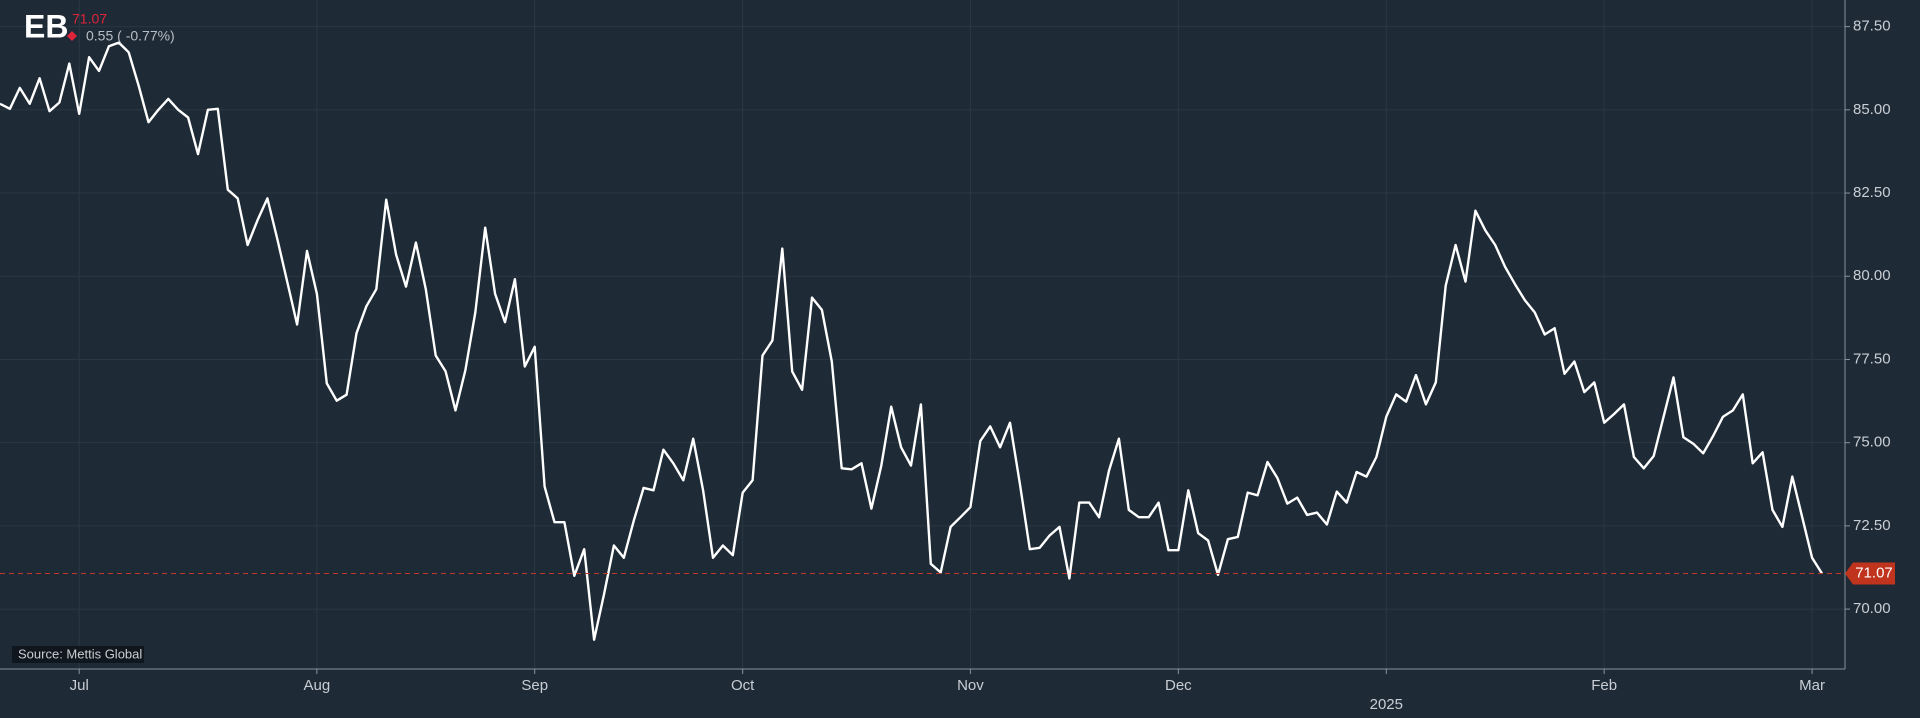 This screenshot has width=1920, height=718. What do you see at coordinates (1872, 109) in the screenshot?
I see `y-tick-label: 85.00` at bounding box center [1872, 109].